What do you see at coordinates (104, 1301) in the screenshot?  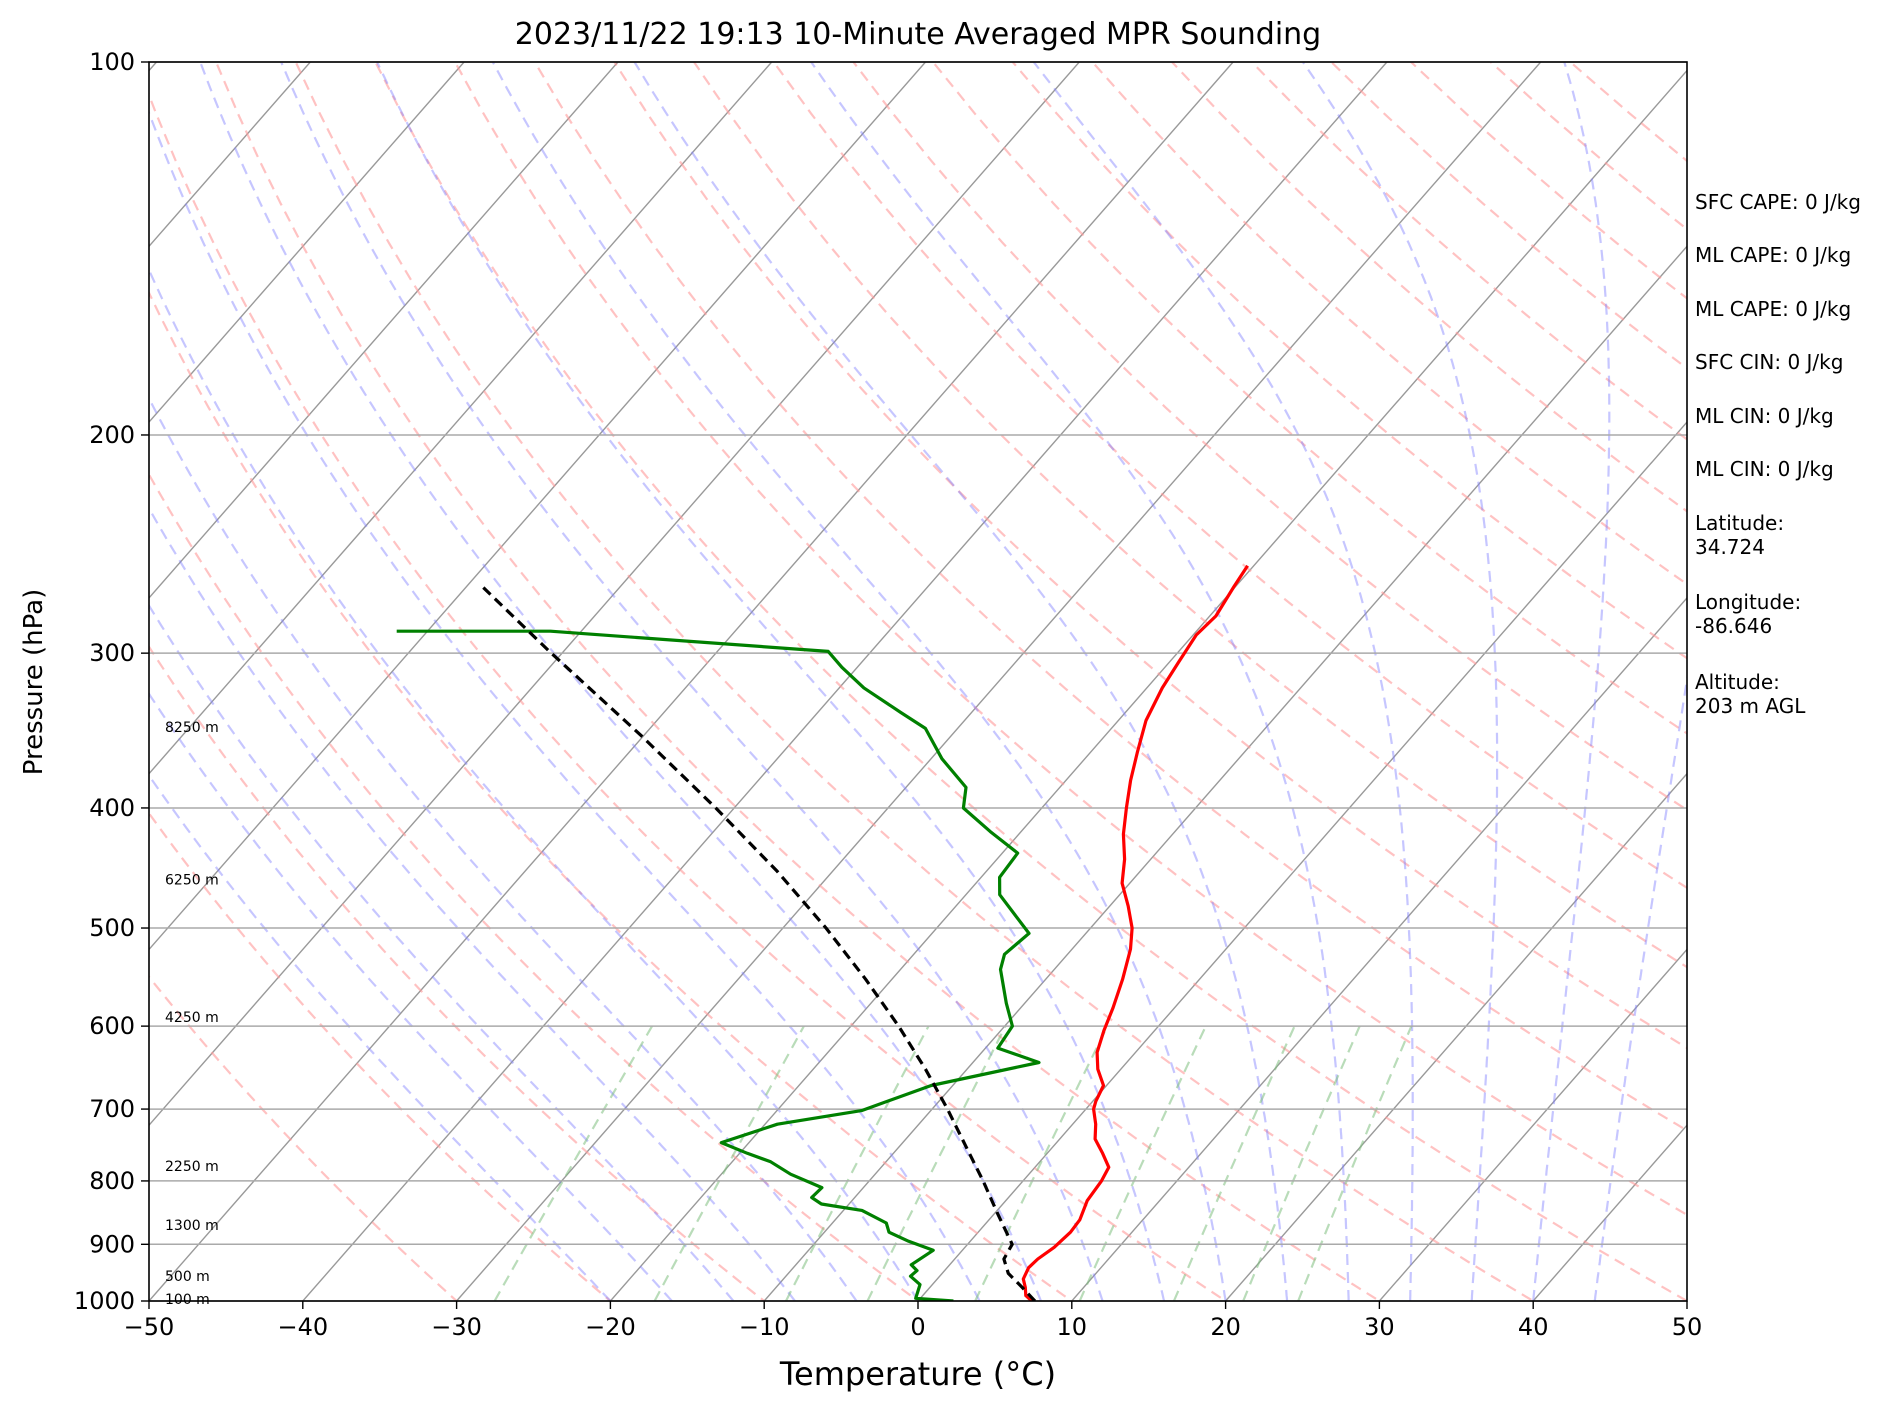 I see `y-tick-label: 1000` at bounding box center [104, 1301].